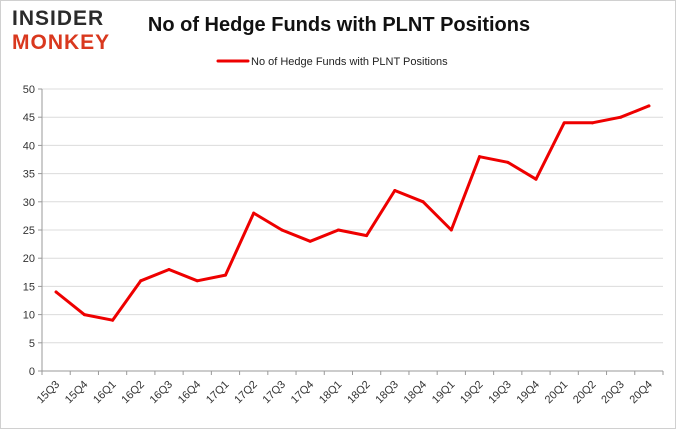 The image size is (678, 431). Describe the element at coordinates (29, 175) in the screenshot. I see `y-tick-label: 35` at that location.